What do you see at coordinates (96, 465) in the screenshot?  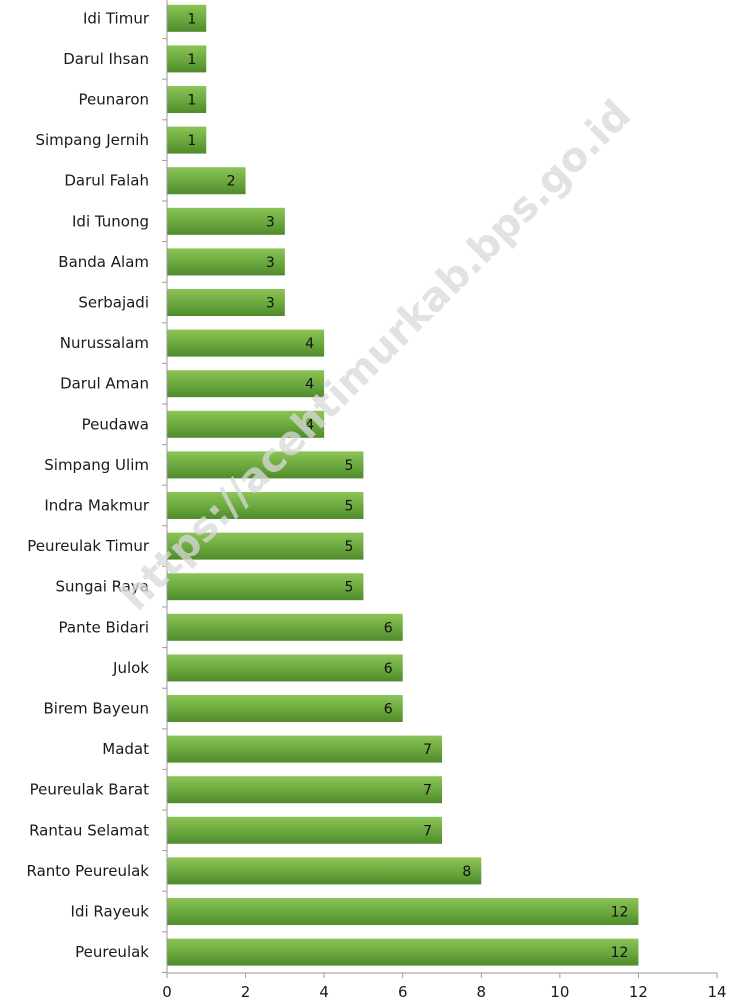 I see `category-label: Simpang Ulim` at bounding box center [96, 465].